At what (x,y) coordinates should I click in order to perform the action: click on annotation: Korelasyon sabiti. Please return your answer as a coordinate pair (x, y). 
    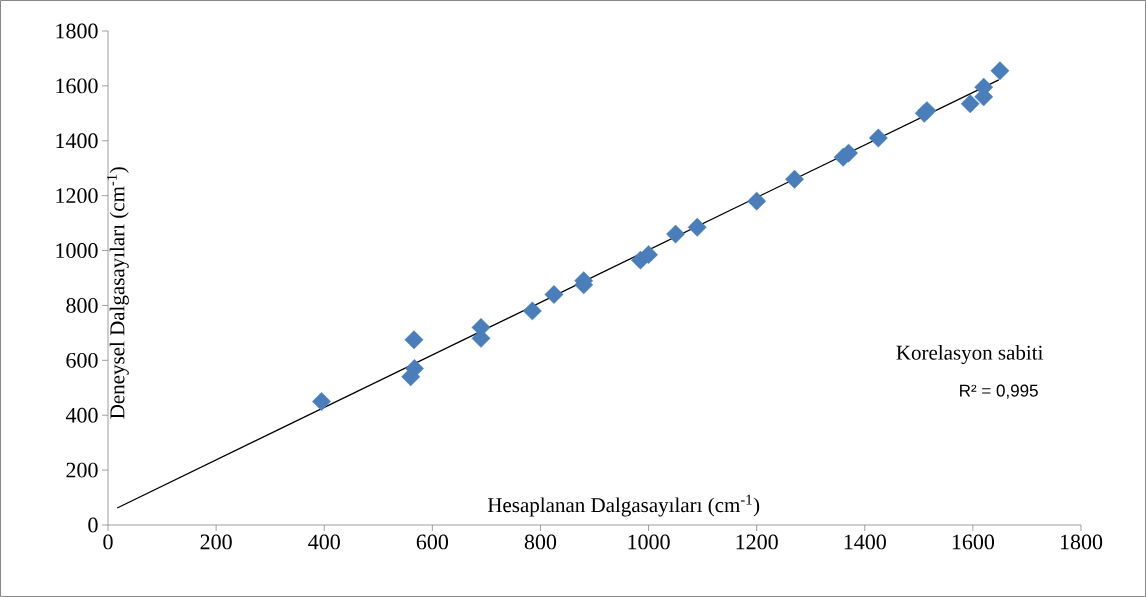
    Looking at the image, I should click on (969, 355).